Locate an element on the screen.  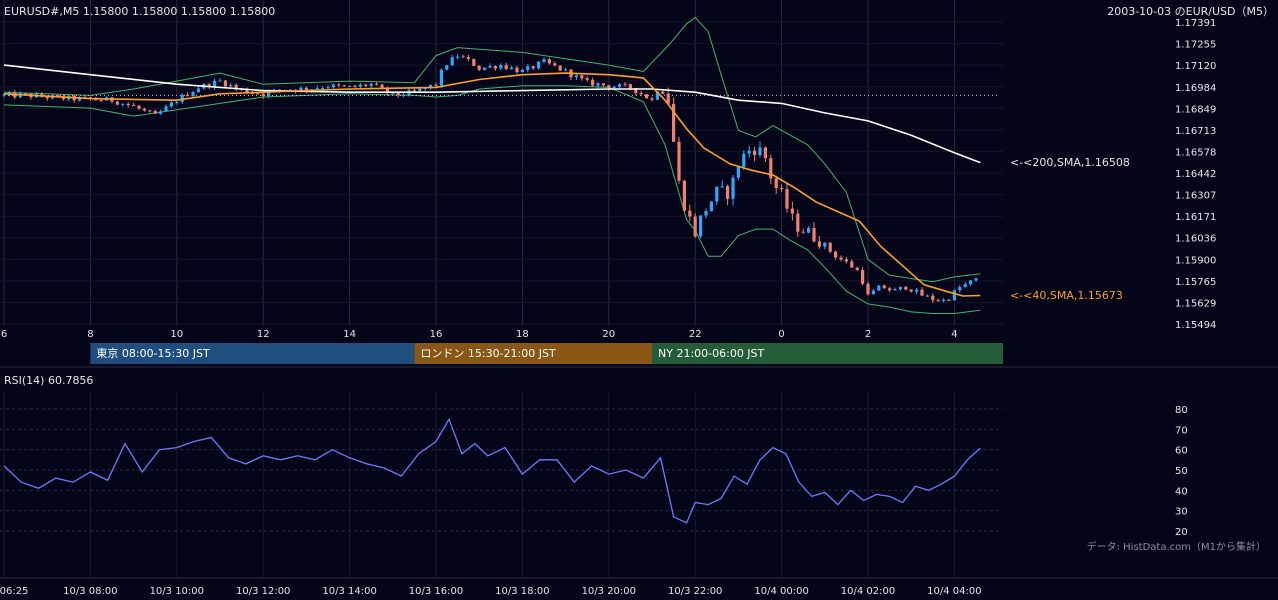
sma200-path is located at coordinates (492, 114).